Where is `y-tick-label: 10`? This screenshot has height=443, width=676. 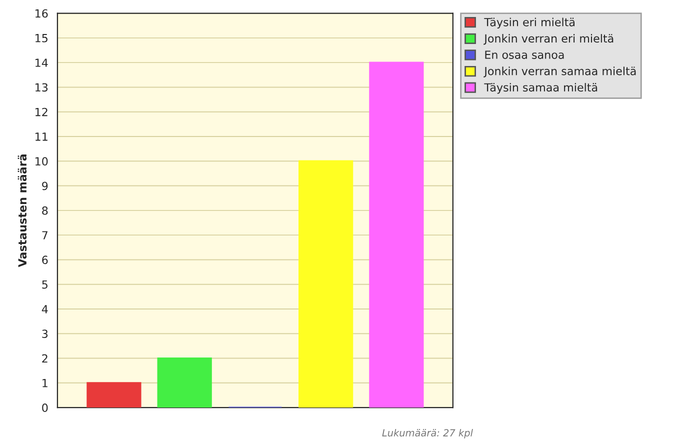
y-tick-label: 10 is located at coordinates (42, 161).